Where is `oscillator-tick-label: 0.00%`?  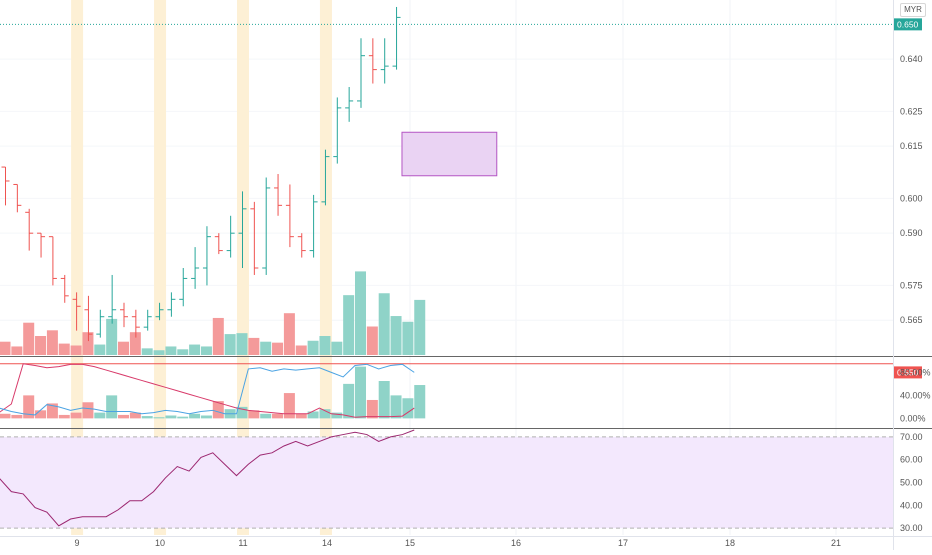
oscillator-tick-label: 0.00% is located at coordinates (913, 418).